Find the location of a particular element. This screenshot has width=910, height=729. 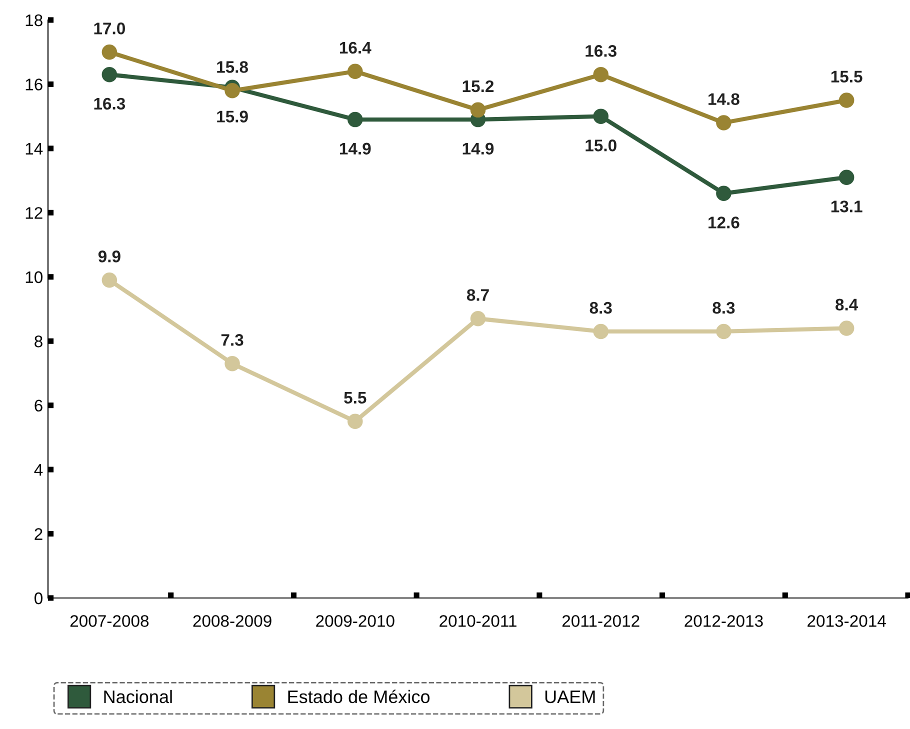

data-label: 15.9 is located at coordinates (232, 116).